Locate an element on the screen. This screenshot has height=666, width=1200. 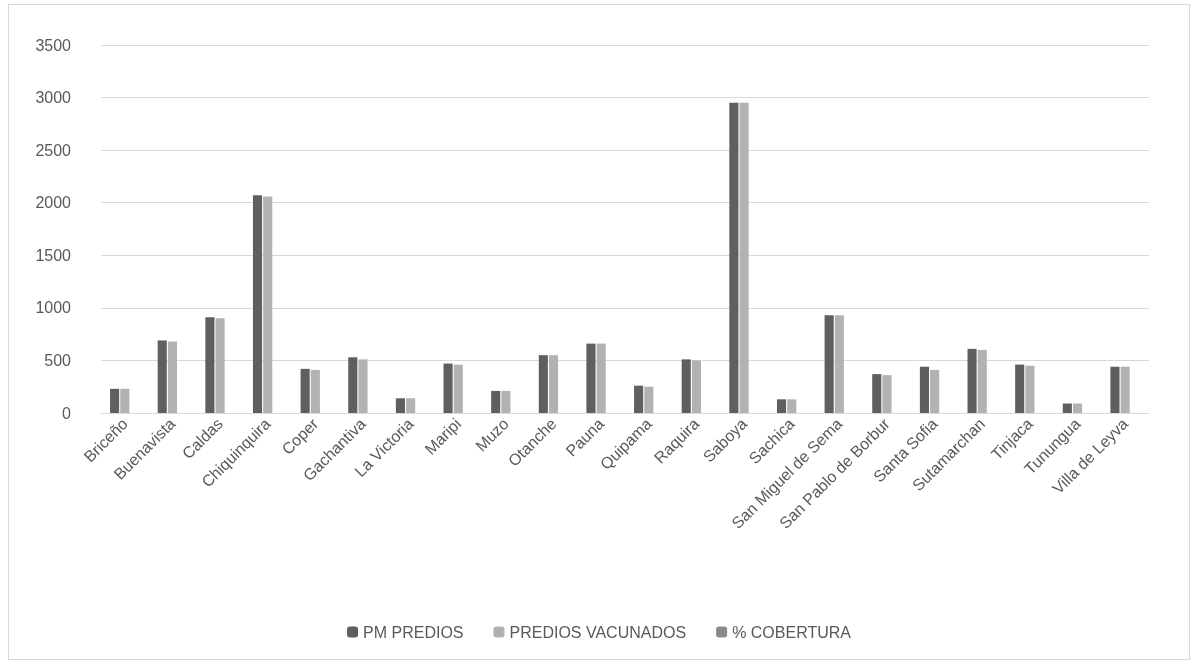
legend-label: PM PREDIOS is located at coordinates (413, 632).